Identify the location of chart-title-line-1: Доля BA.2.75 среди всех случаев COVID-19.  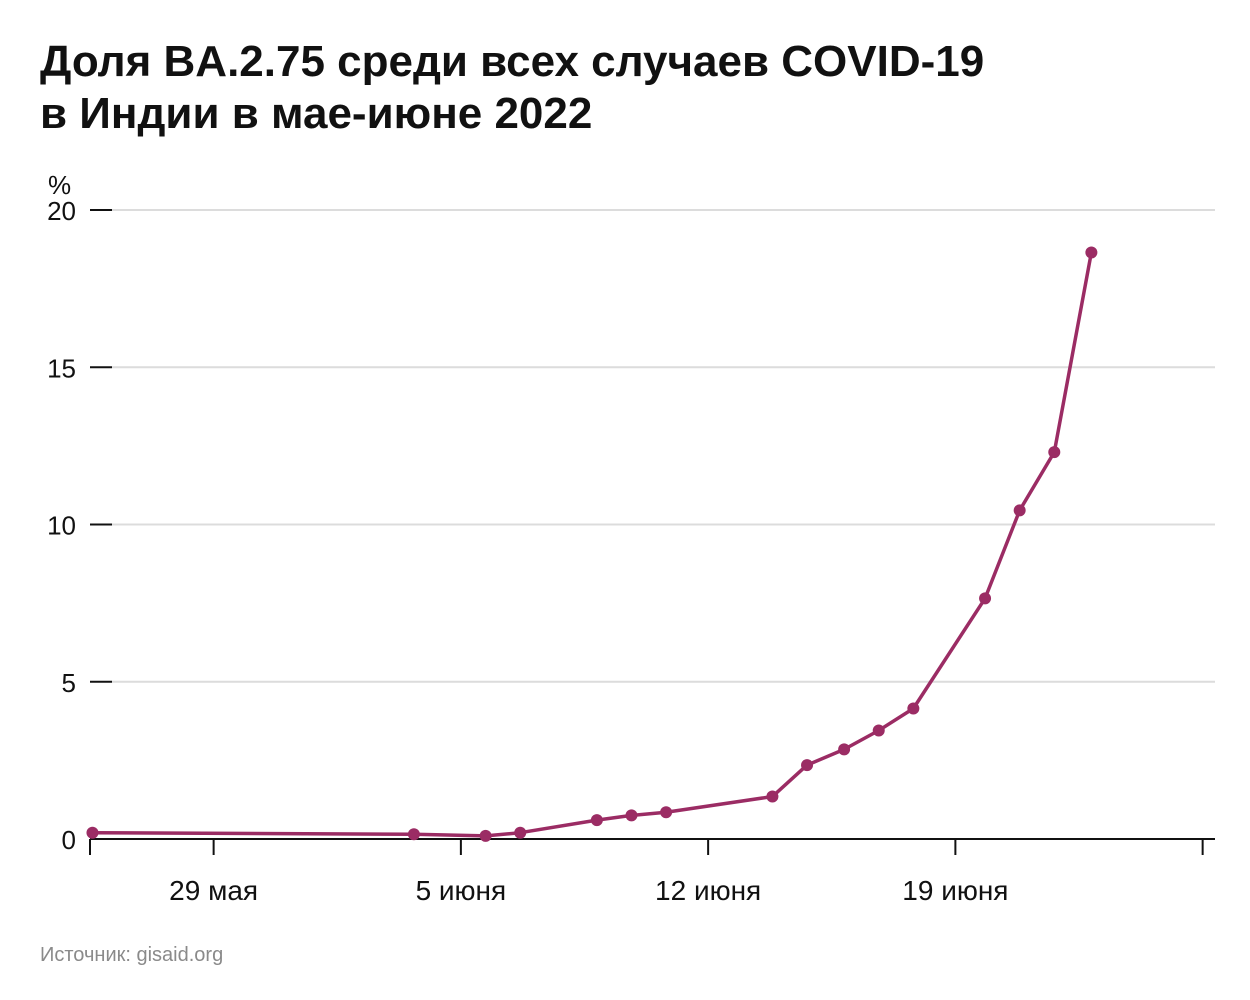
(512, 61).